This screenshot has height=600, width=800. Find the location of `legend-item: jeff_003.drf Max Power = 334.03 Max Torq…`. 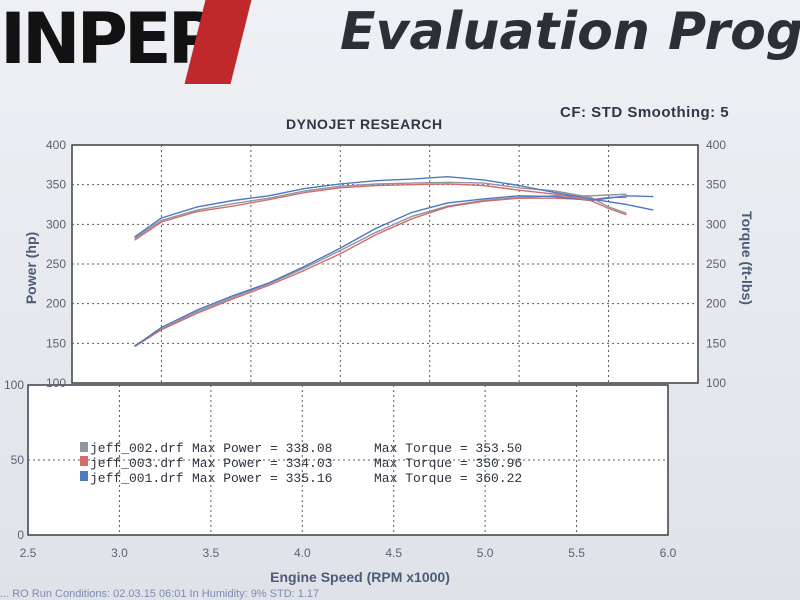

legend-item: jeff_003.drf Max Power = 334.03 Max Torq… is located at coordinates (301, 463).